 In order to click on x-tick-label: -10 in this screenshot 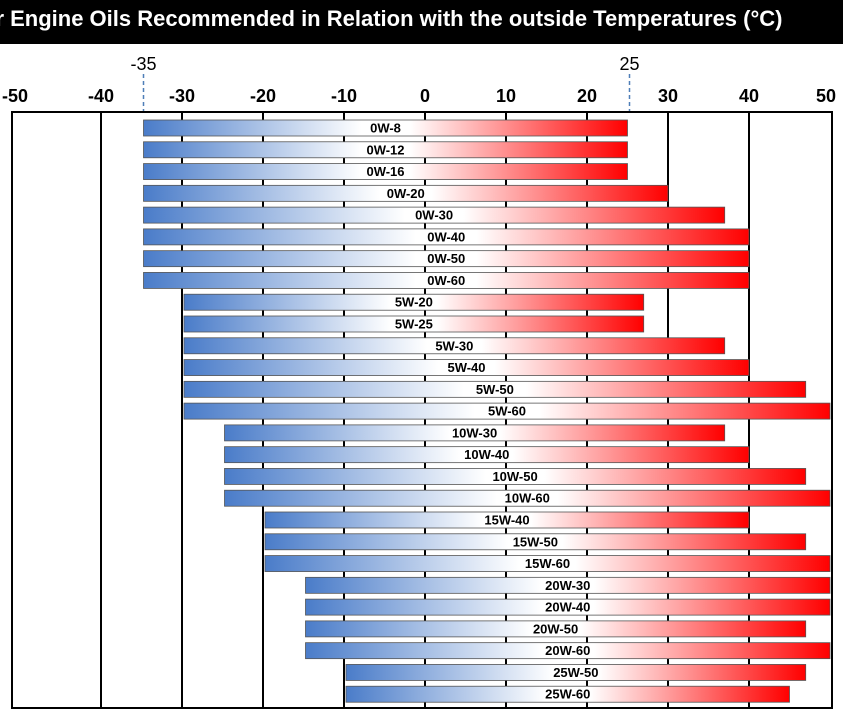, I will do `click(344, 96)`.